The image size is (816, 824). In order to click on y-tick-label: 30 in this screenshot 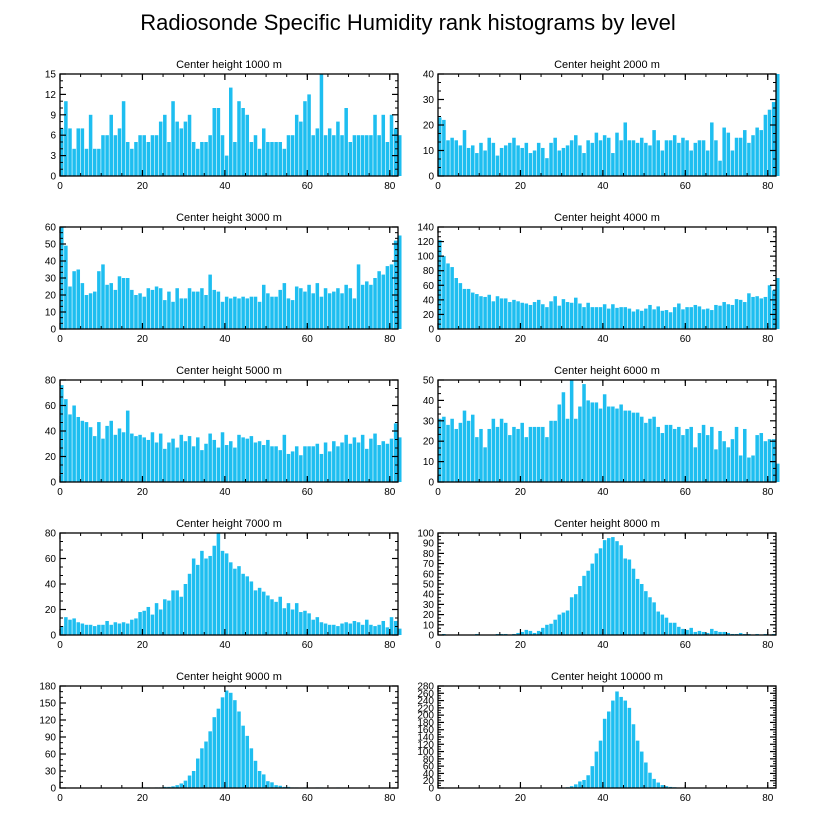, I will do `click(51, 772)`.